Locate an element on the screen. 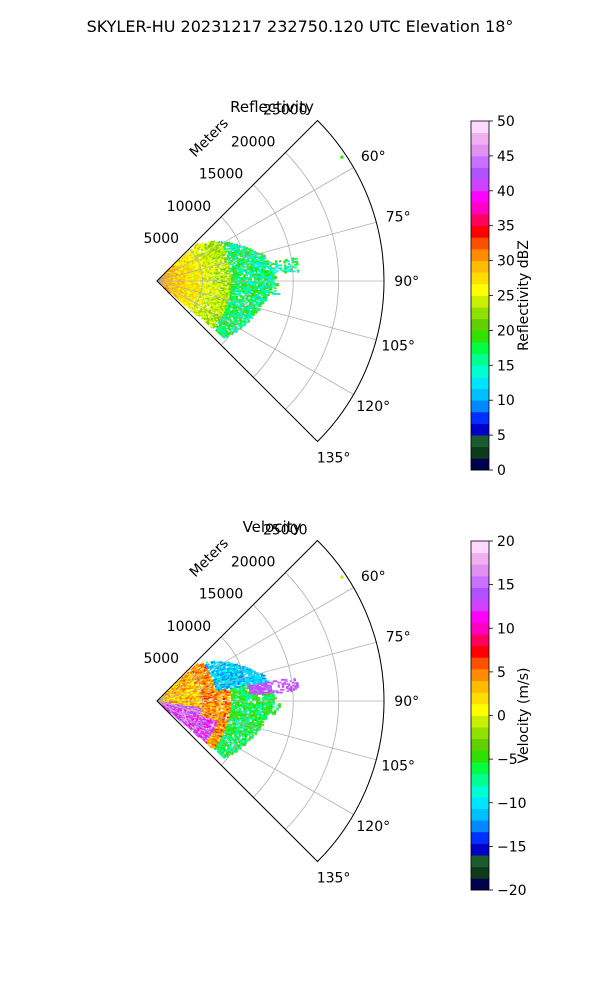 This screenshot has height=1000, width=600. colorbar-tick-label: 20 is located at coordinates (506, 331).